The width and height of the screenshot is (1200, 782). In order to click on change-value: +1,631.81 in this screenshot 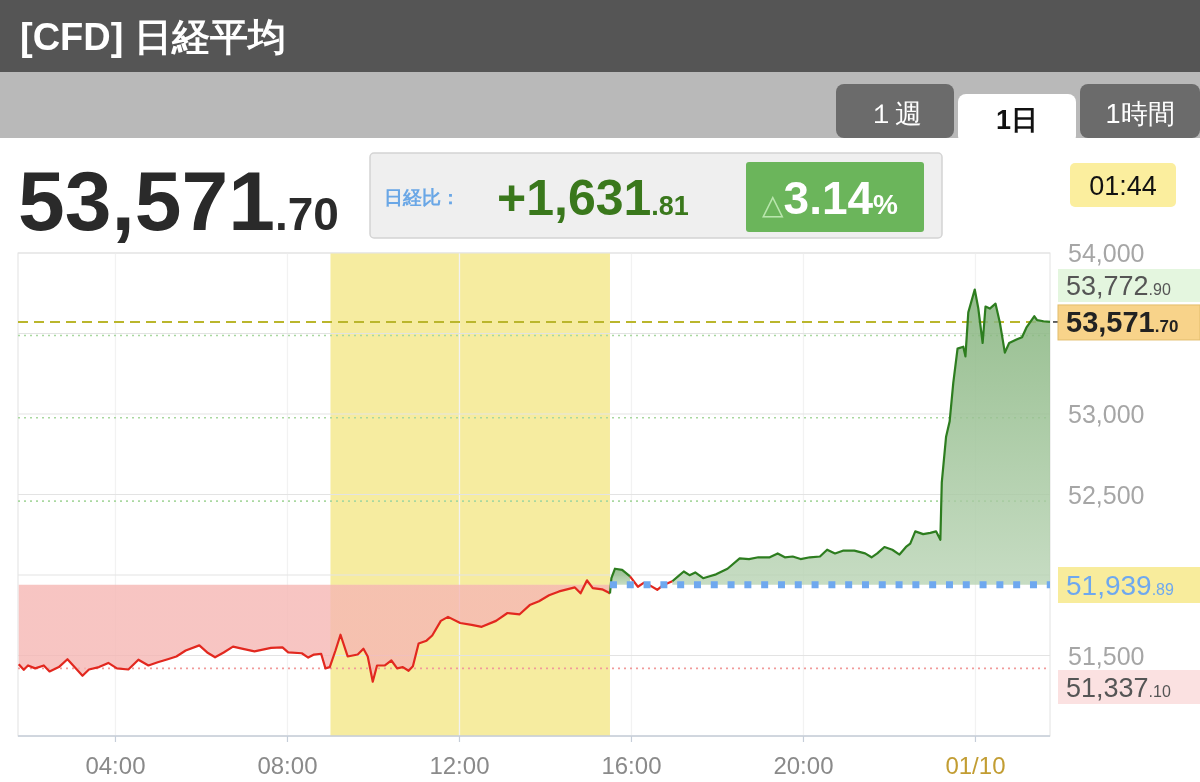, I will do `click(593, 198)`.